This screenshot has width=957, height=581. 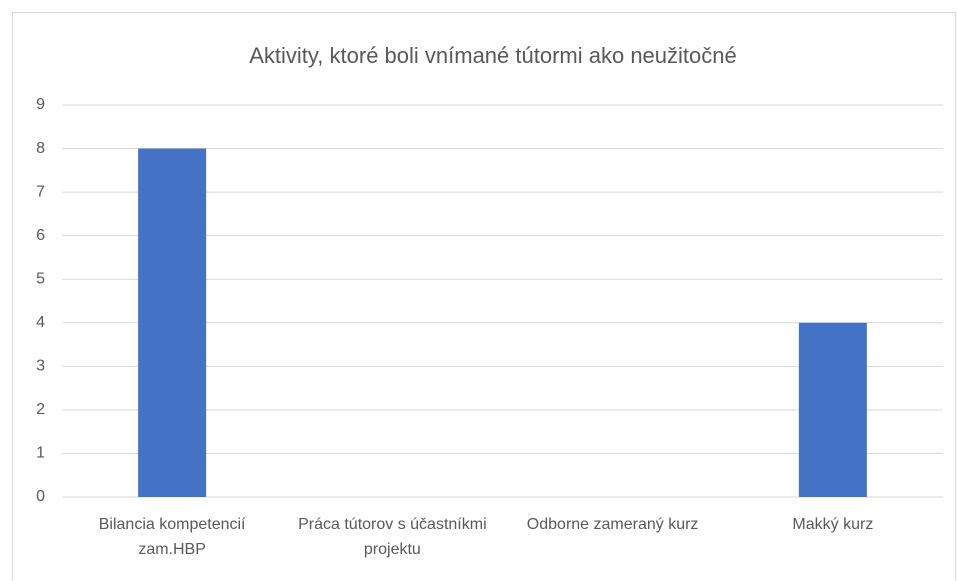 I want to click on y-tick-label: 9, so click(x=40, y=104).